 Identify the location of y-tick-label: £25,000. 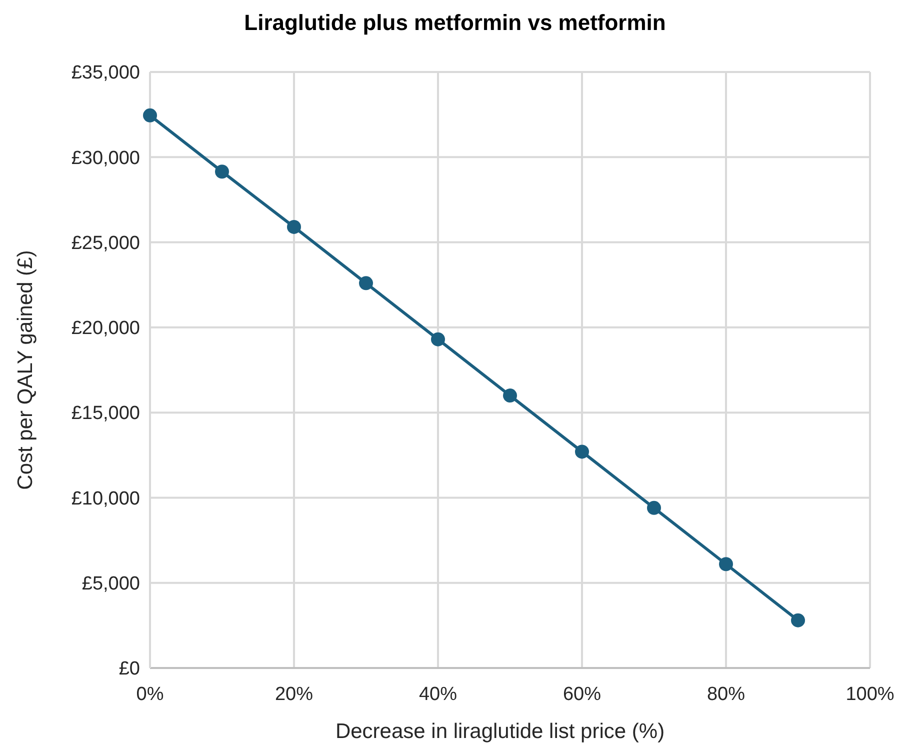
(105, 243).